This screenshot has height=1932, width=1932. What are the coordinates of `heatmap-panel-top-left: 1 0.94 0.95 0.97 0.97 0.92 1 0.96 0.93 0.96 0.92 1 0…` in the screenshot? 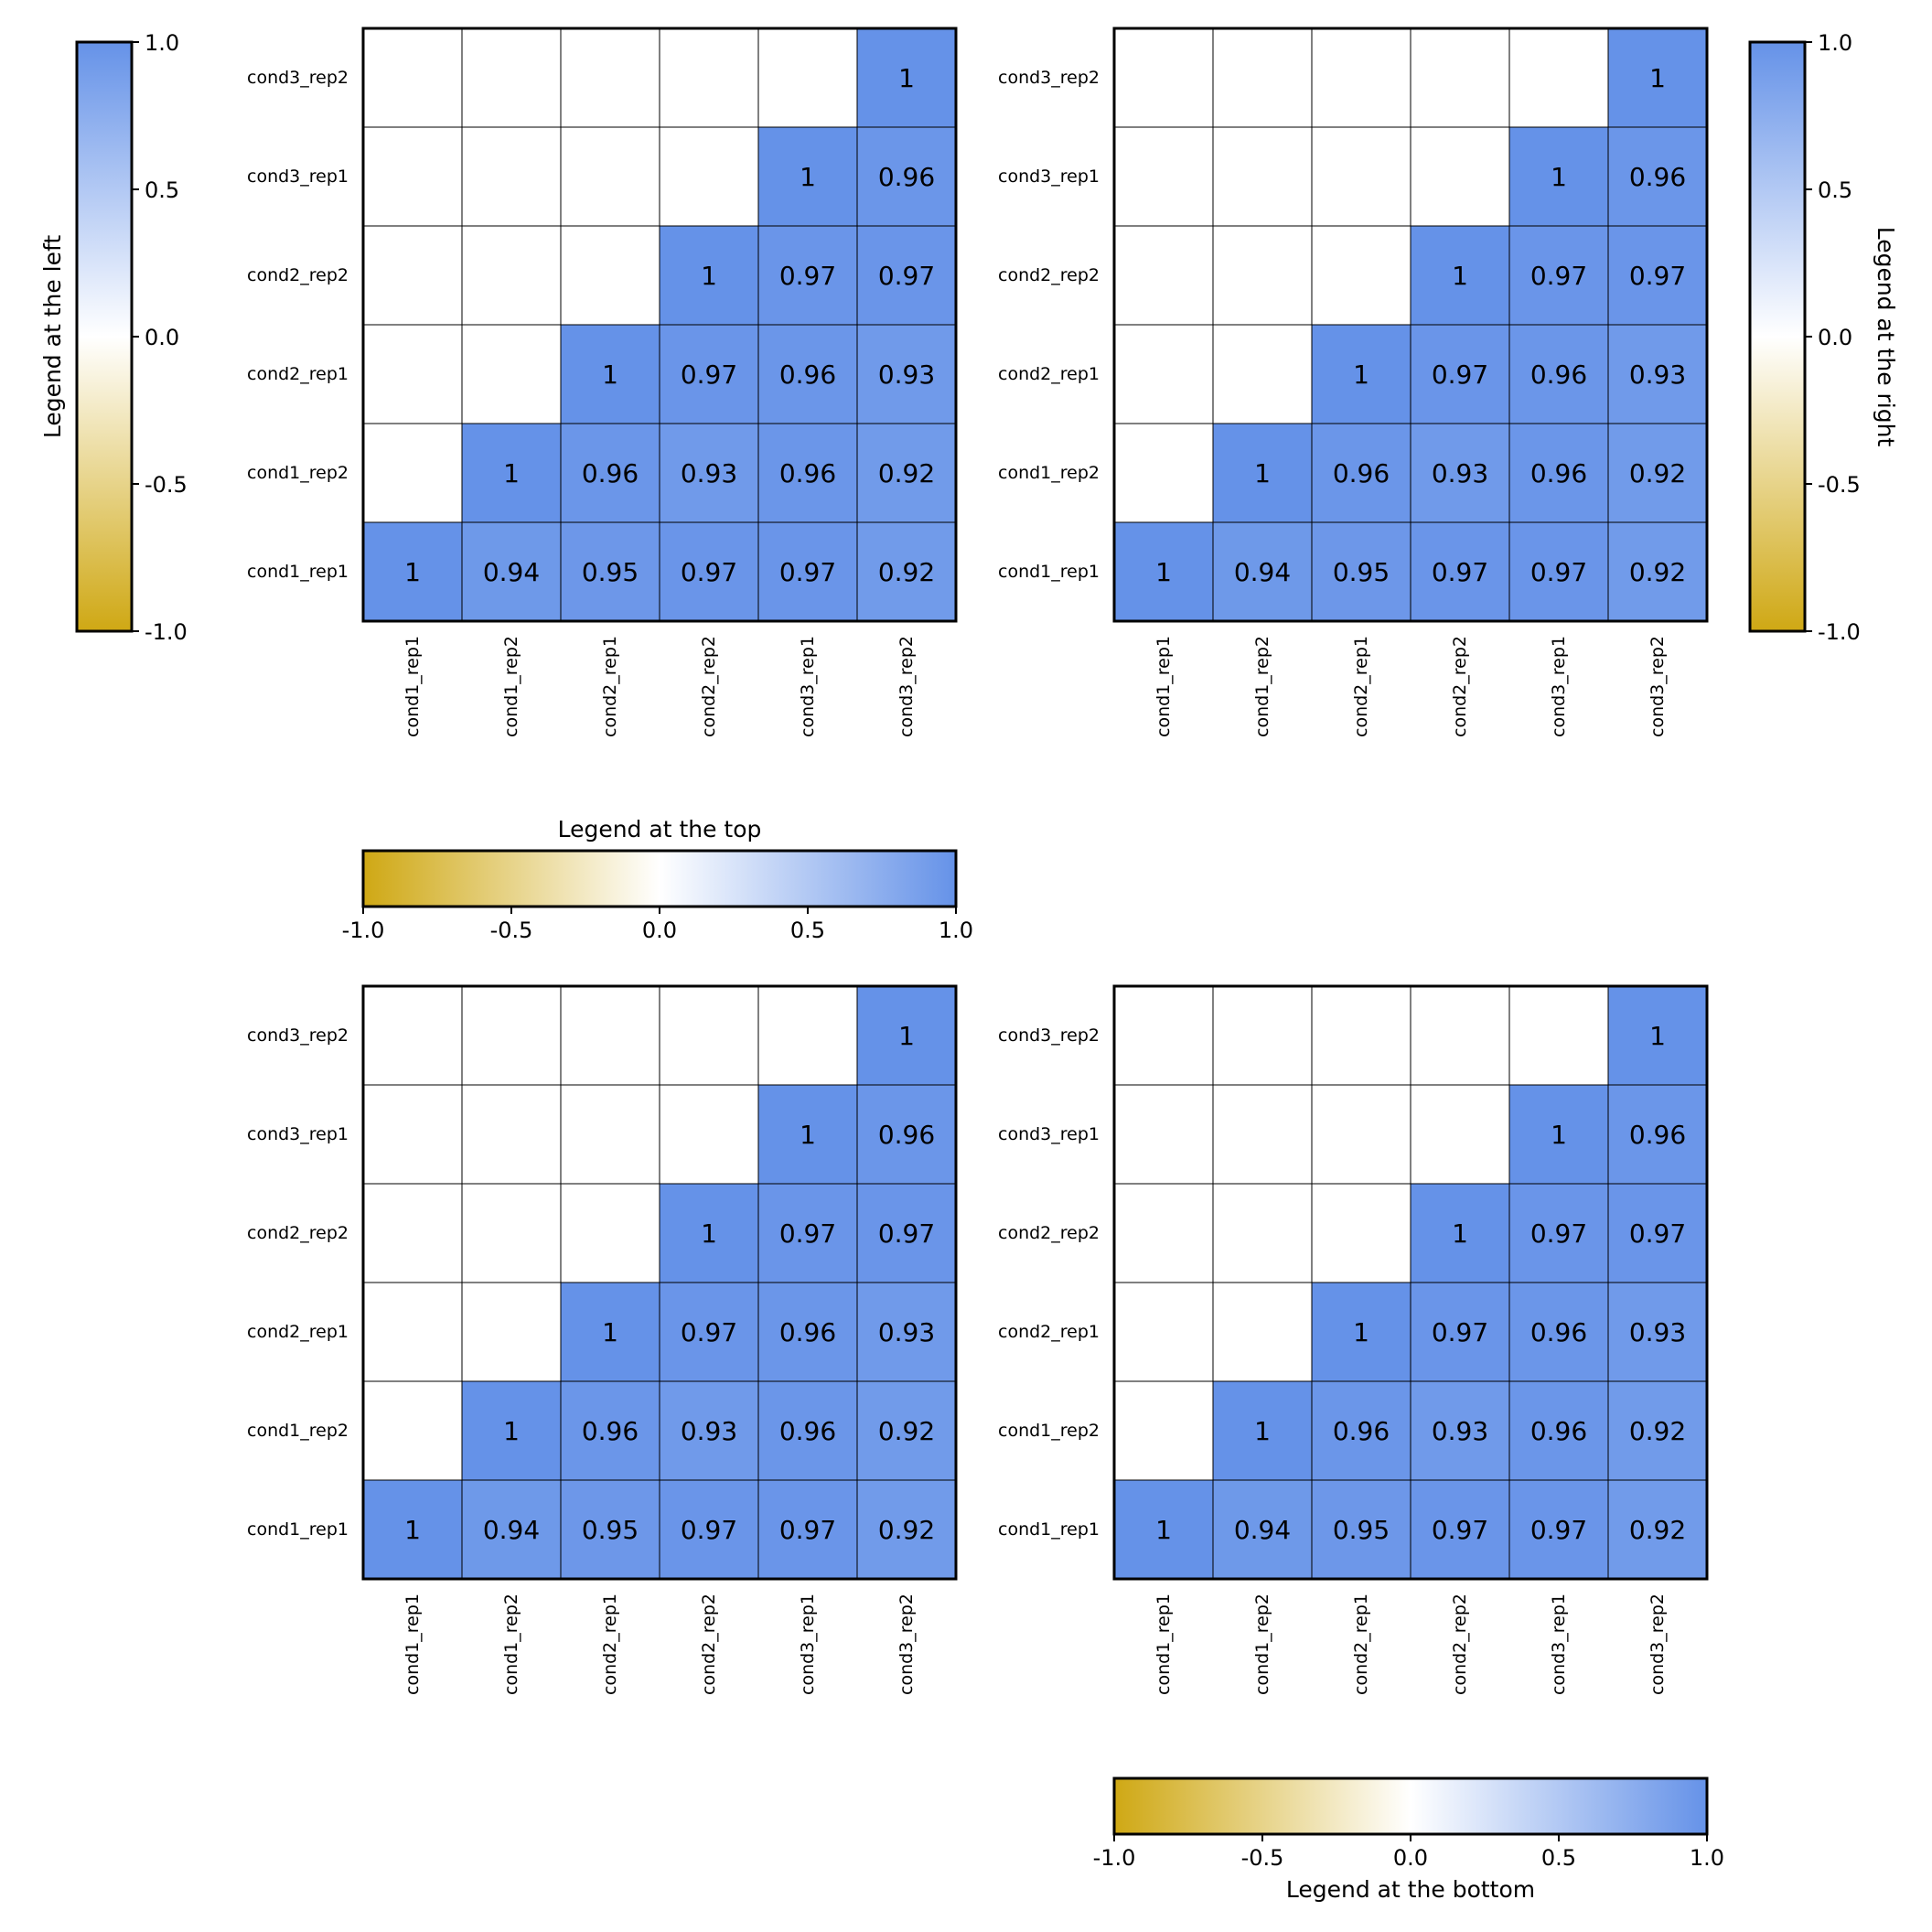 It's located at (602, 382).